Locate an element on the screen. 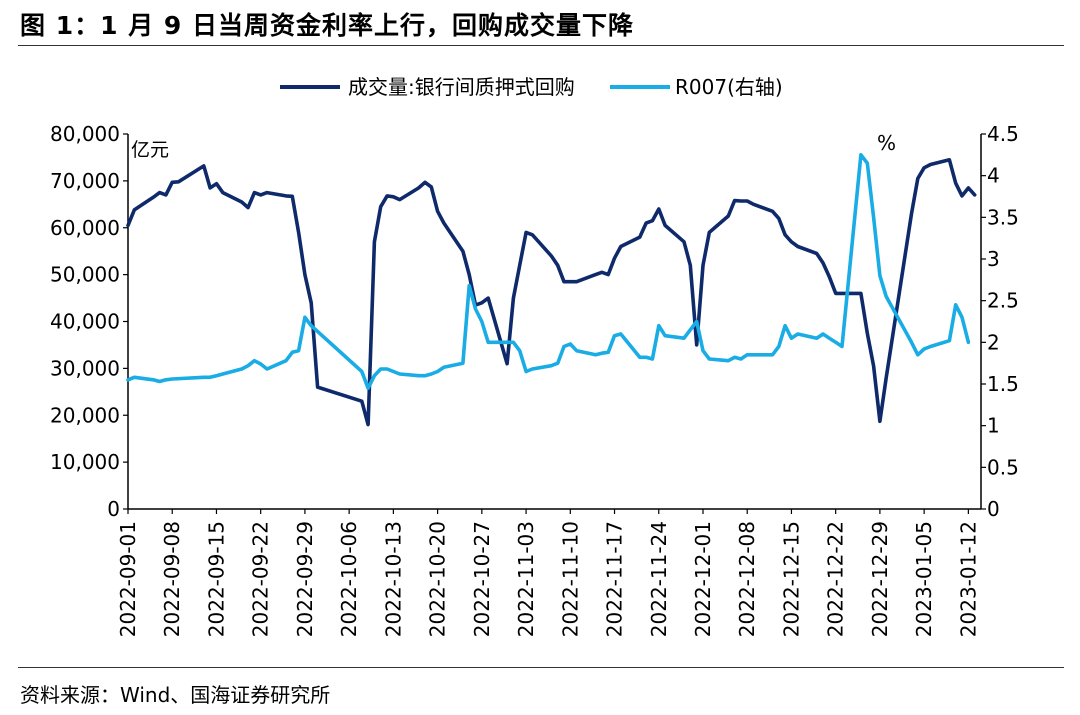 The width and height of the screenshot is (1080, 715). left-tick-label: 80,000 is located at coordinates (85, 134).